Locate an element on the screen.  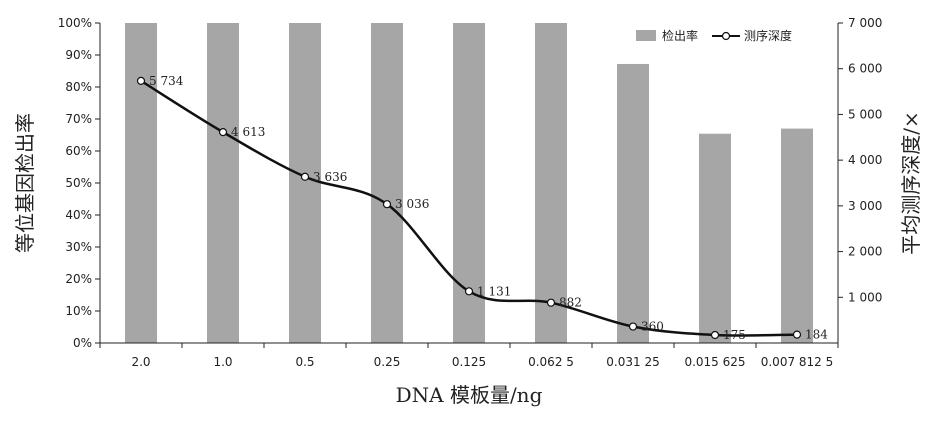
depth-data-label: 882 is located at coordinates (570, 303).